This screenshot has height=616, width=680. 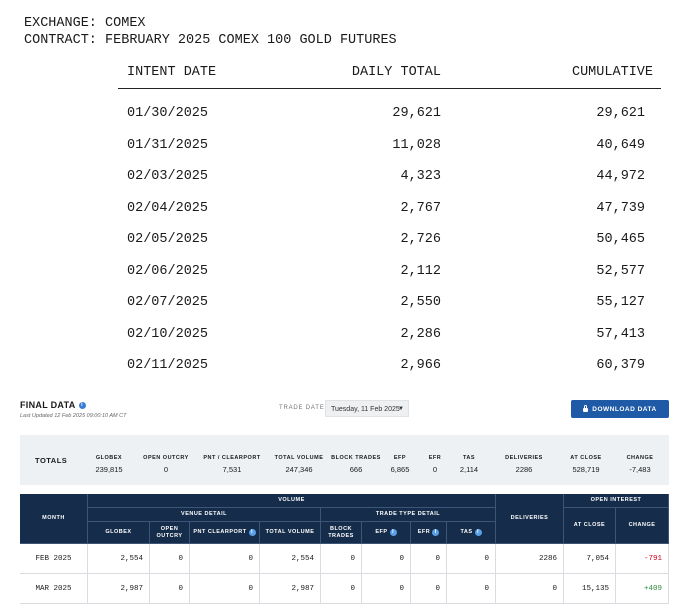 I want to click on subheader-at-close-text: AT CLOSE, so click(x=589, y=525).